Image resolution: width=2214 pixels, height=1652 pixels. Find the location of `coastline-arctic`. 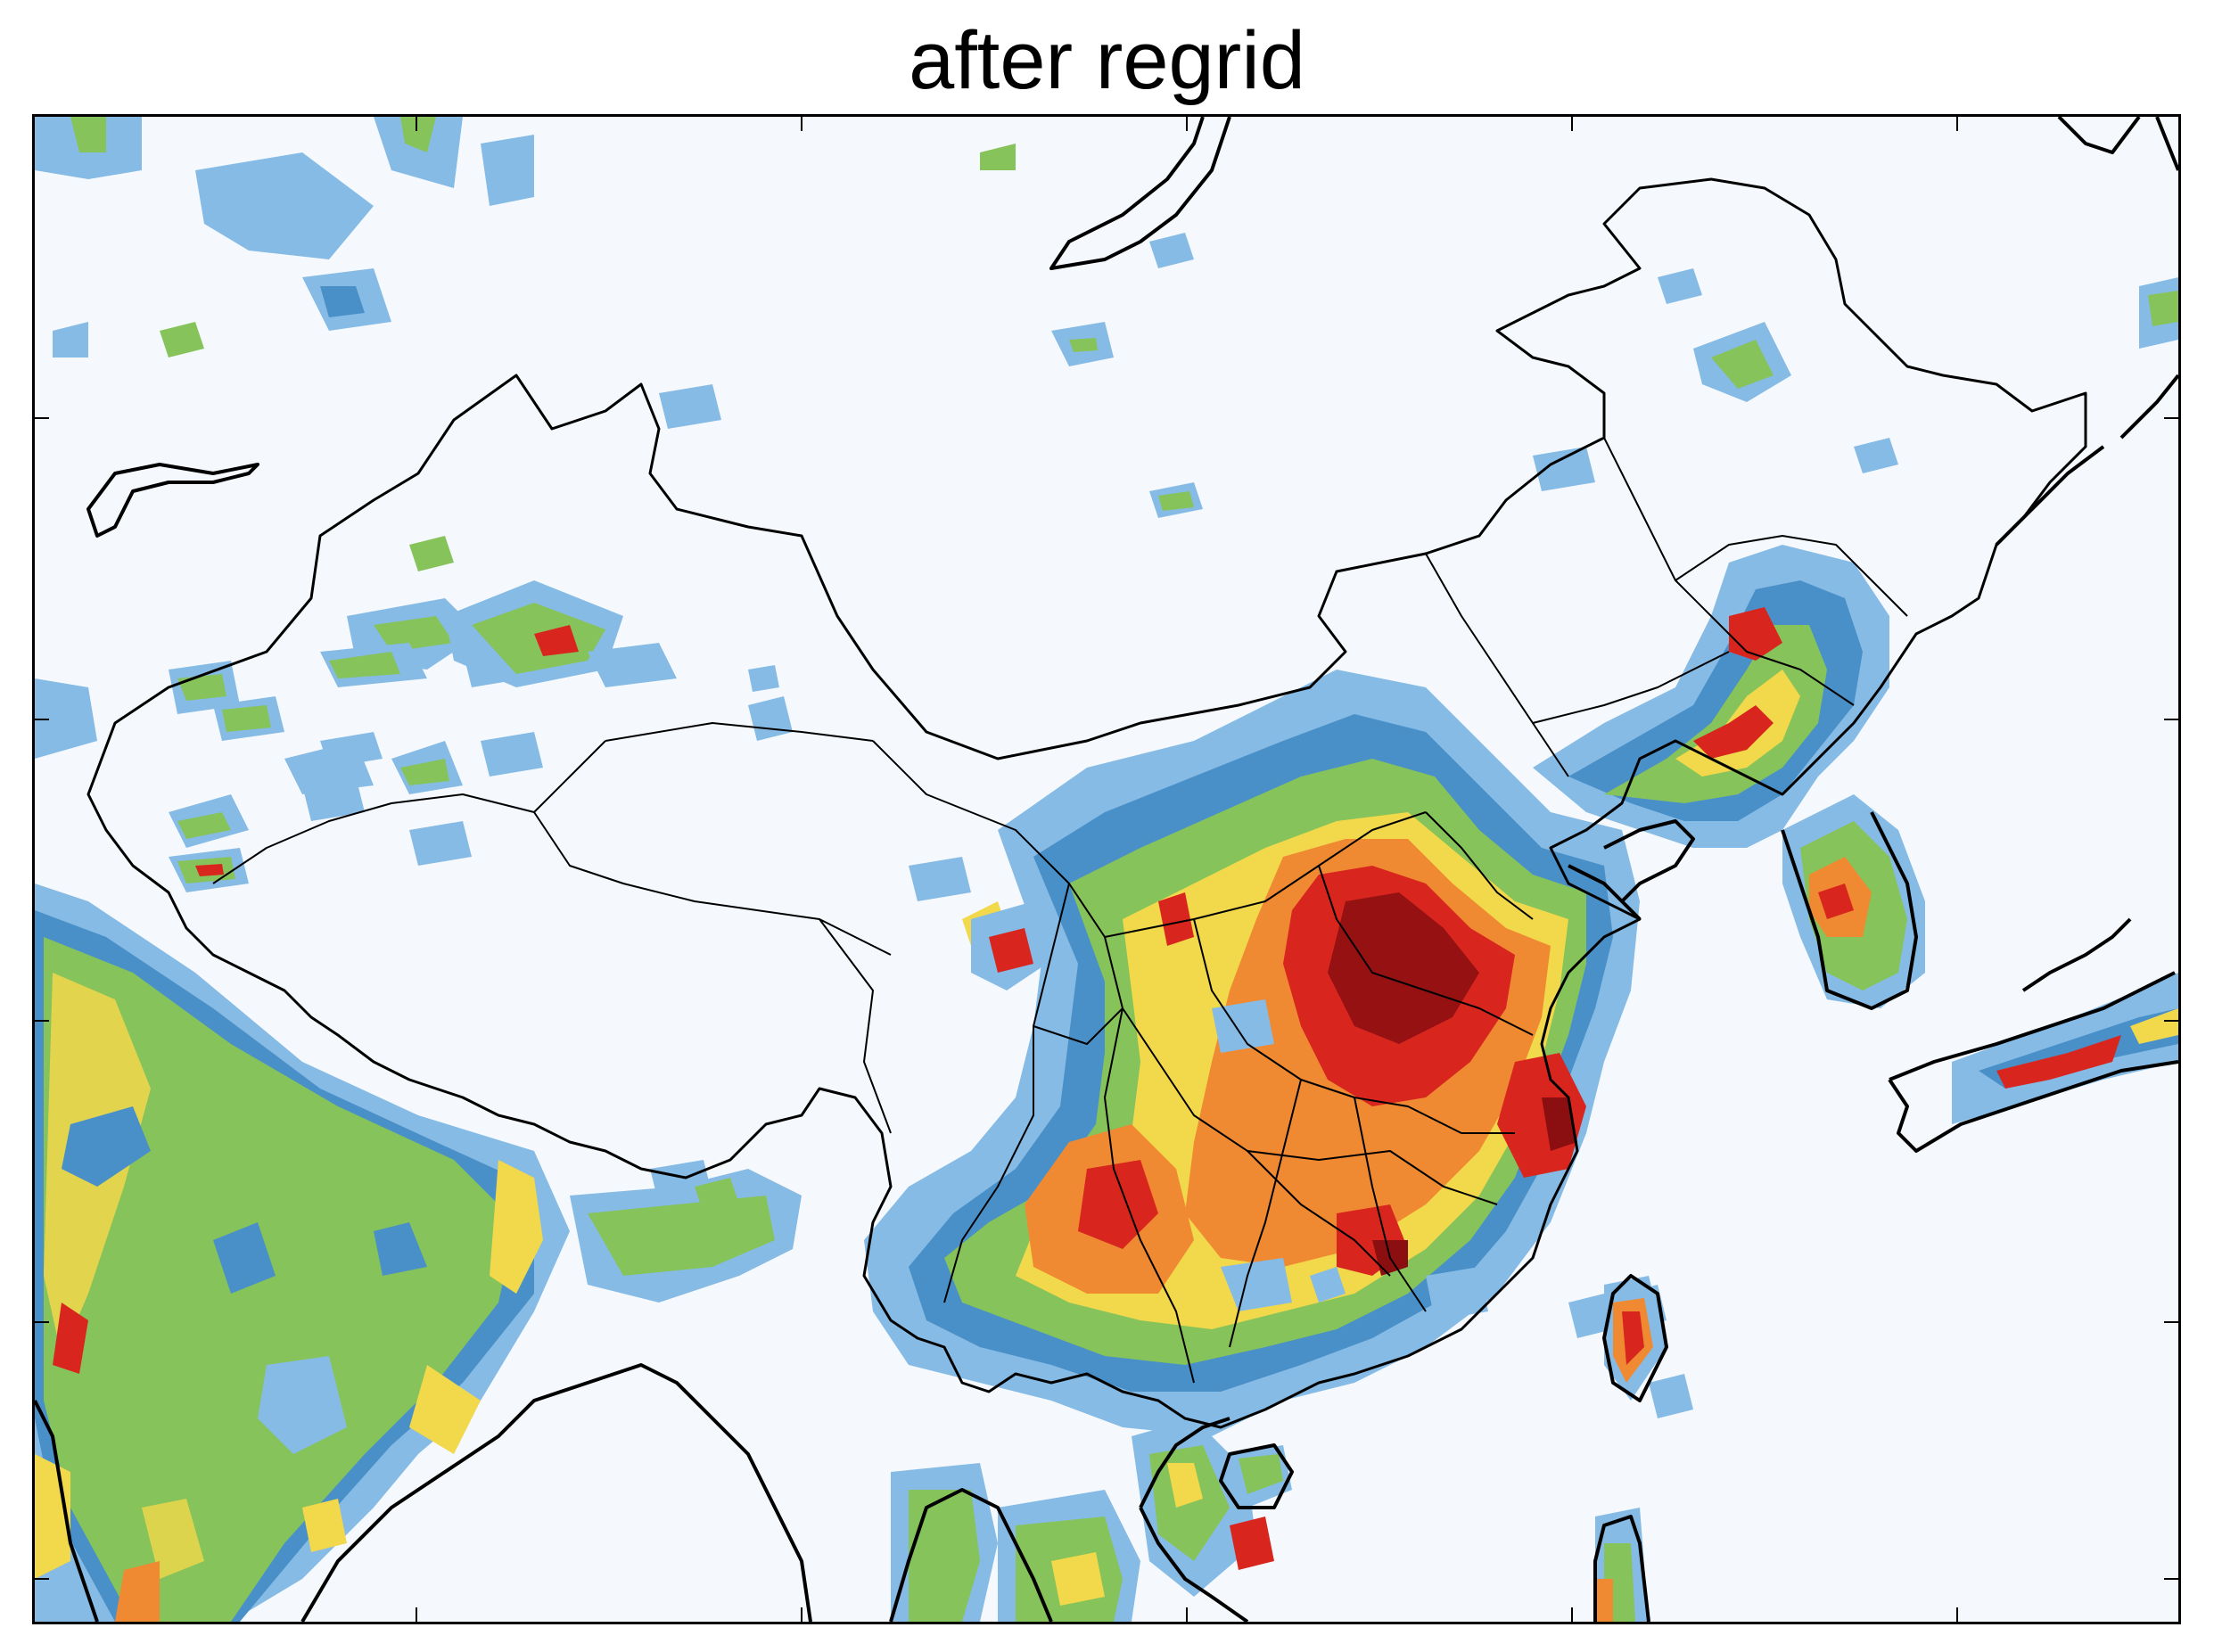

coastline-arctic is located at coordinates (1140, 193).